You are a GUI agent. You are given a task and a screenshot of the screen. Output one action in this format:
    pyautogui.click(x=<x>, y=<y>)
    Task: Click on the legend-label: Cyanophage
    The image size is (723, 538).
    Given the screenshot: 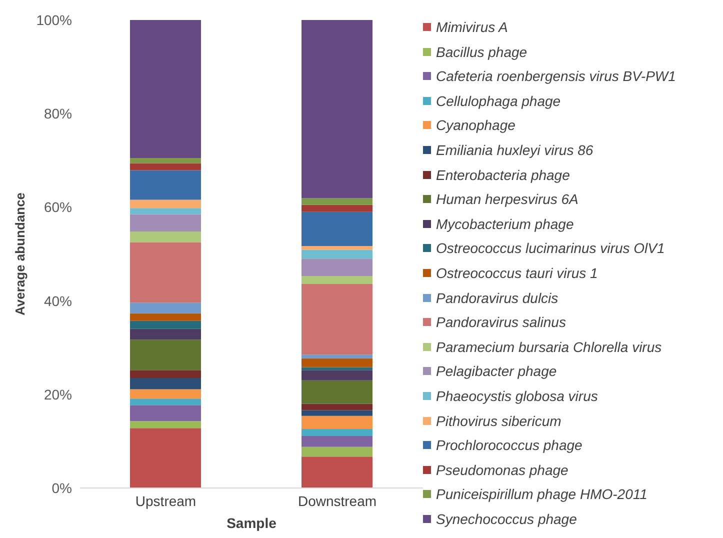 What is the action you would take?
    pyautogui.click(x=476, y=125)
    